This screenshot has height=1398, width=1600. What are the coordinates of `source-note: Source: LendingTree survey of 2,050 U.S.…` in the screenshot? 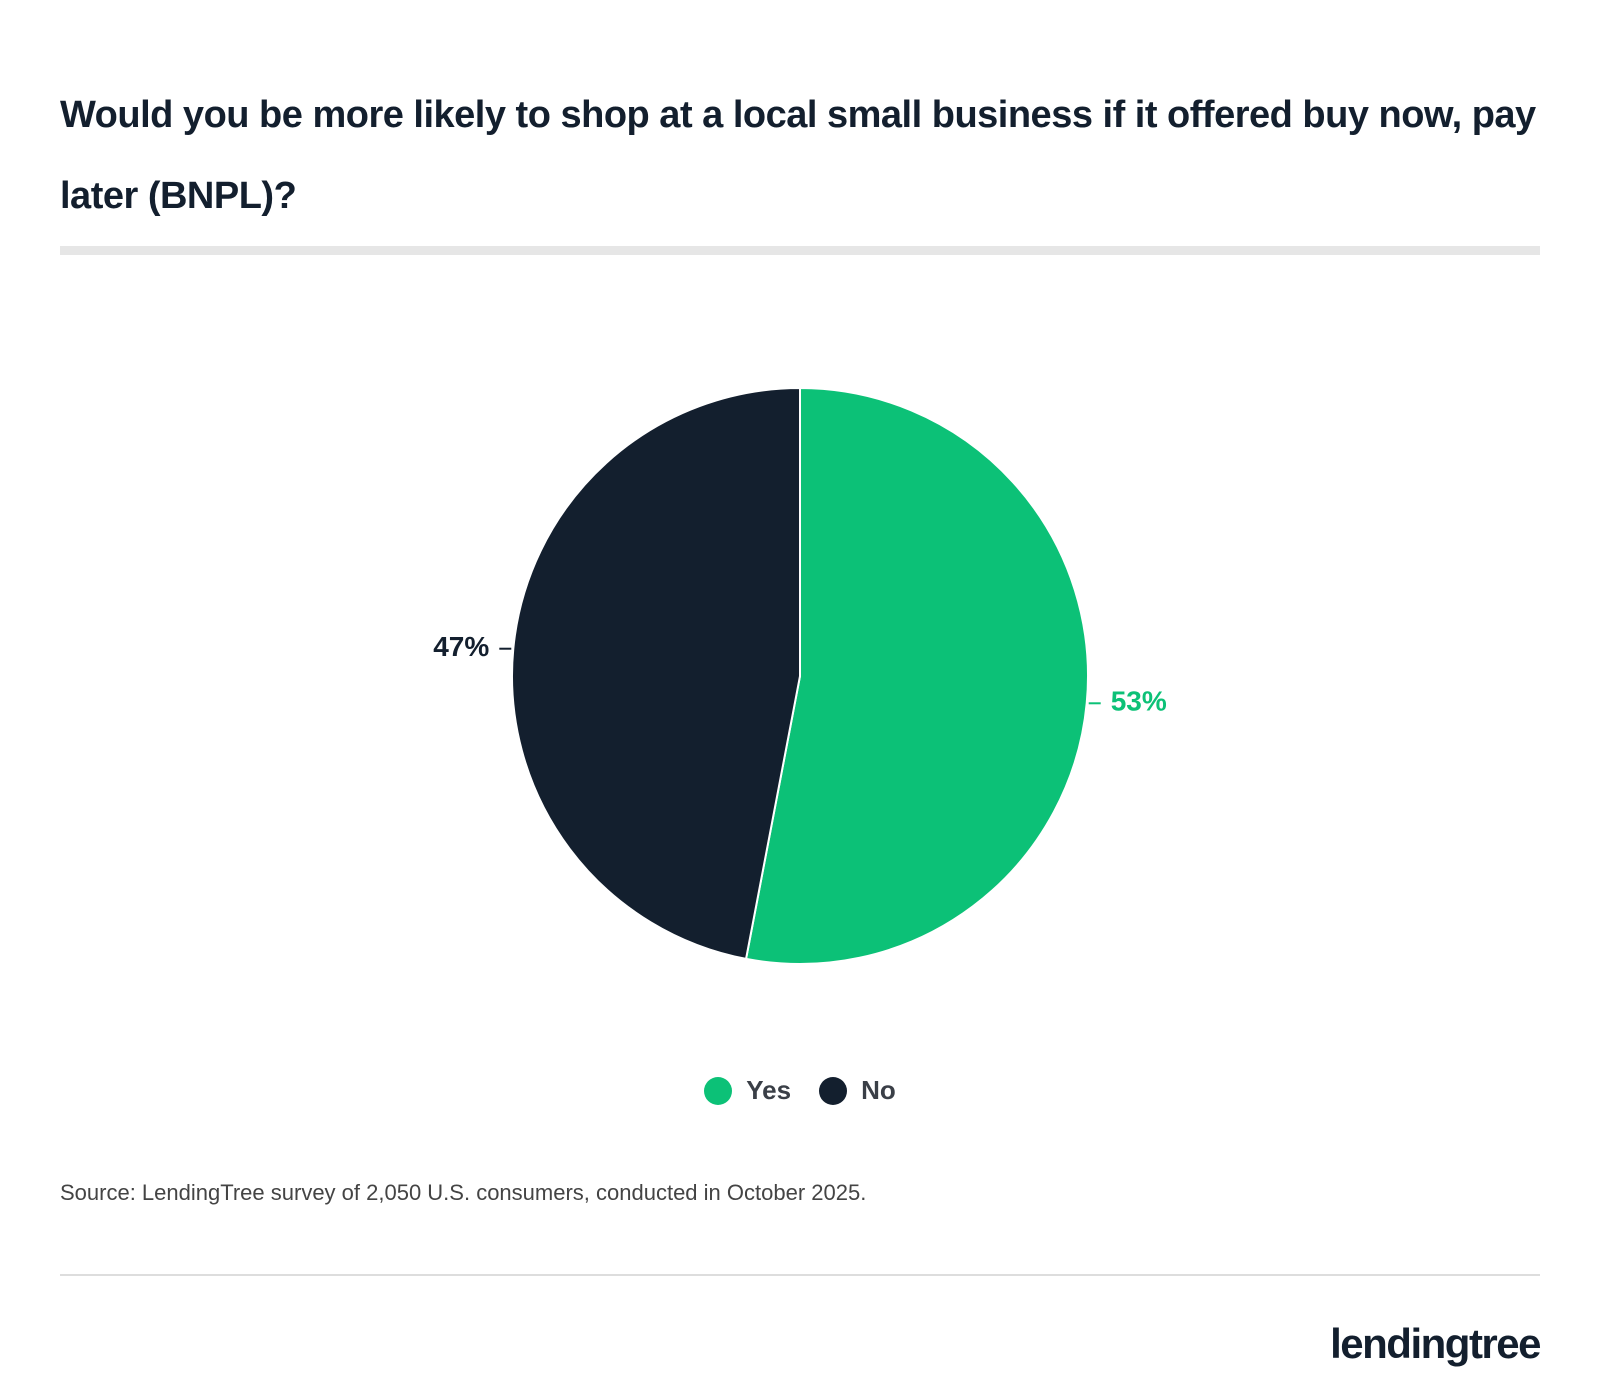 It's located at (463, 1192).